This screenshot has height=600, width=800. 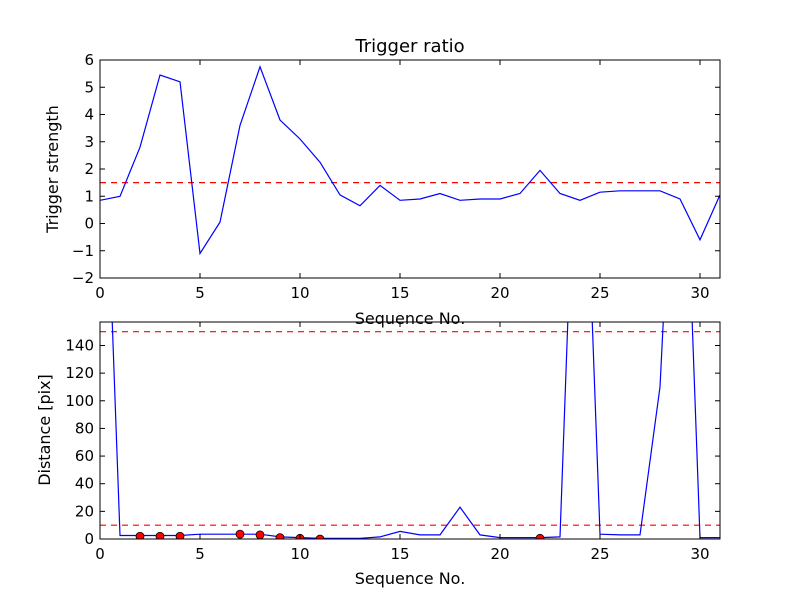 I want to click on y-axis-label: Trigger strength, so click(x=52, y=169).